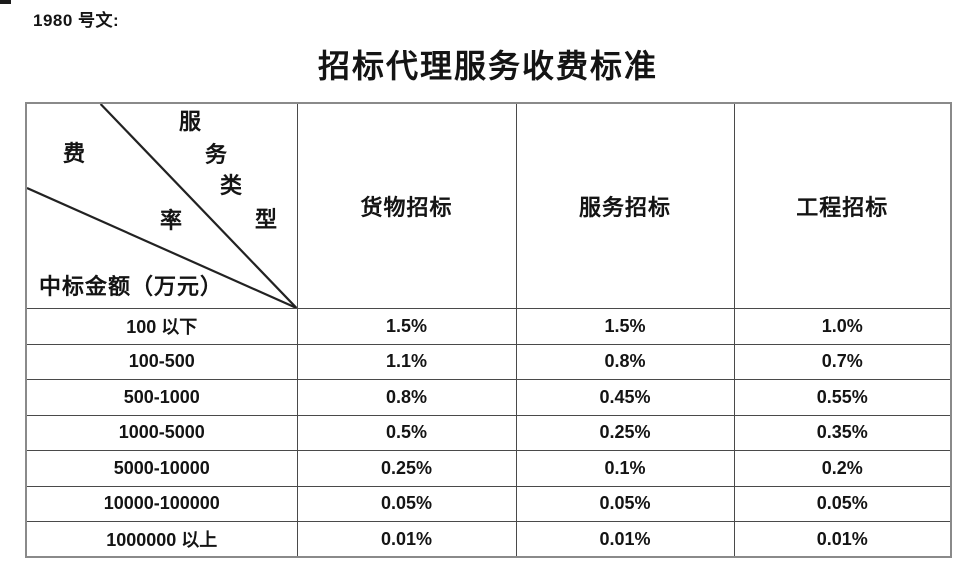 The width and height of the screenshot is (976, 581). What do you see at coordinates (625, 397) in the screenshot?
I see `rate-cell: 0.45%` at bounding box center [625, 397].